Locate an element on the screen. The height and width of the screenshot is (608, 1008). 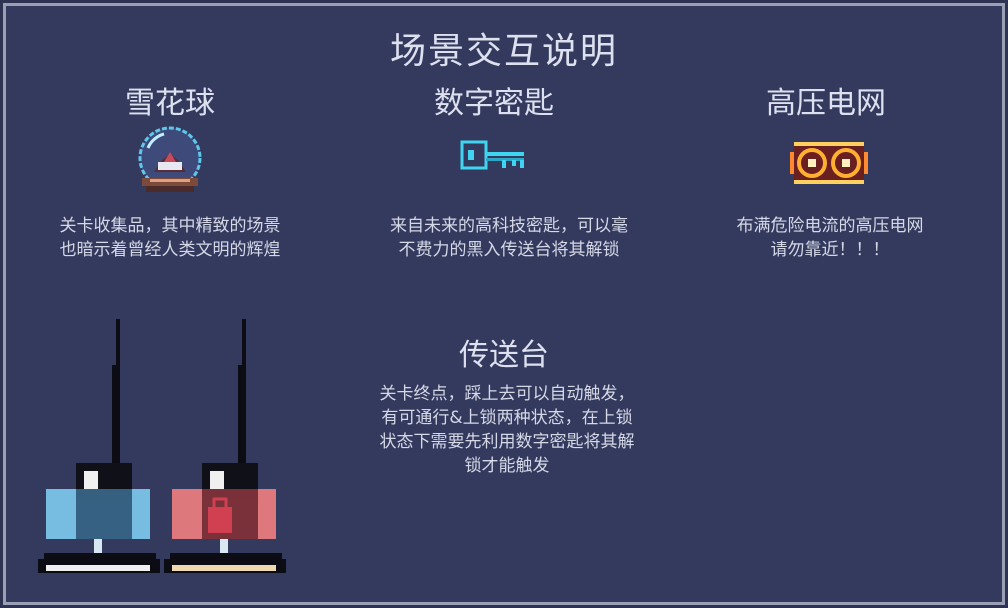
key-desc-line-1: 来自未来的高科技密匙，可以毫 is located at coordinates (509, 226).